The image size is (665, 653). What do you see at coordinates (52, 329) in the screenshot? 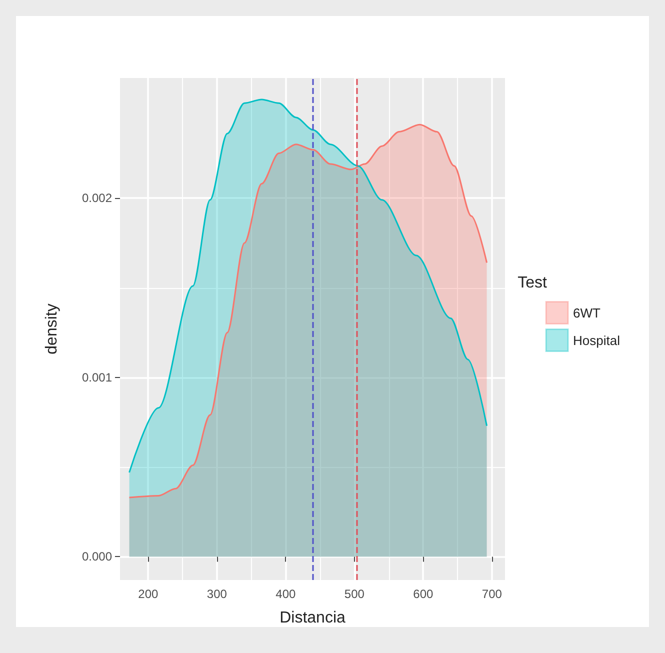
I see `y-axis-title: density` at bounding box center [52, 329].